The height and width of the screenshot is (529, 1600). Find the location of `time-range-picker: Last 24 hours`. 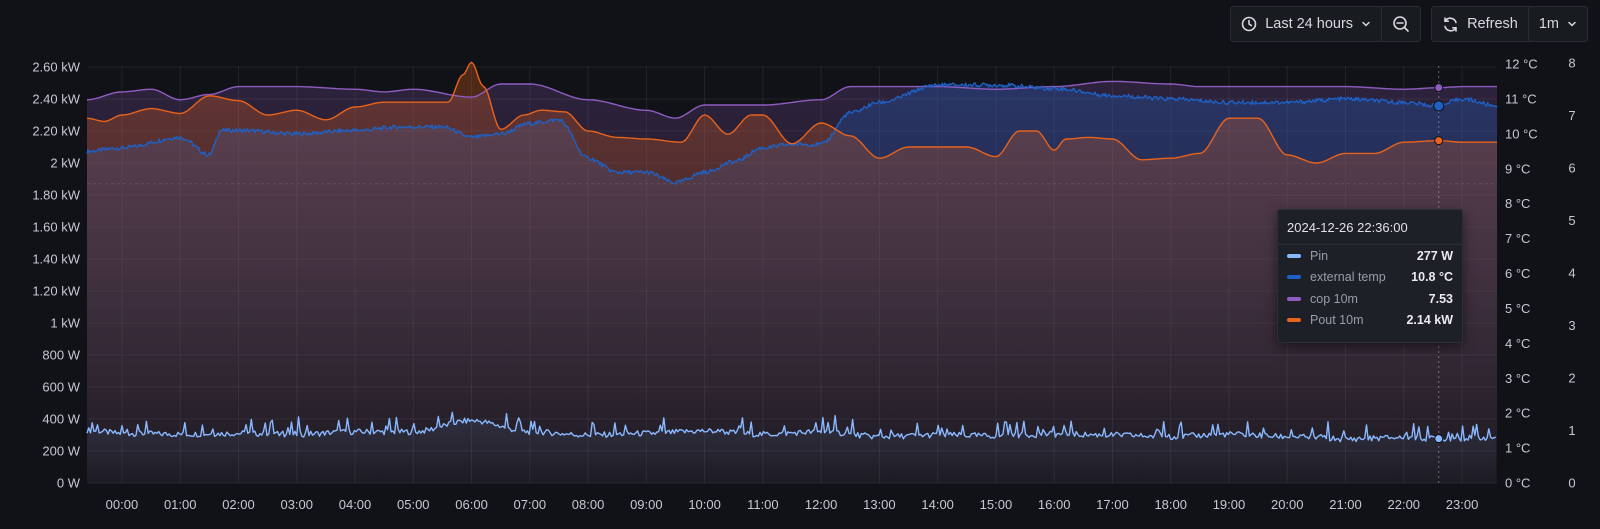

time-range-picker: Last 24 hours is located at coordinates (1306, 24).